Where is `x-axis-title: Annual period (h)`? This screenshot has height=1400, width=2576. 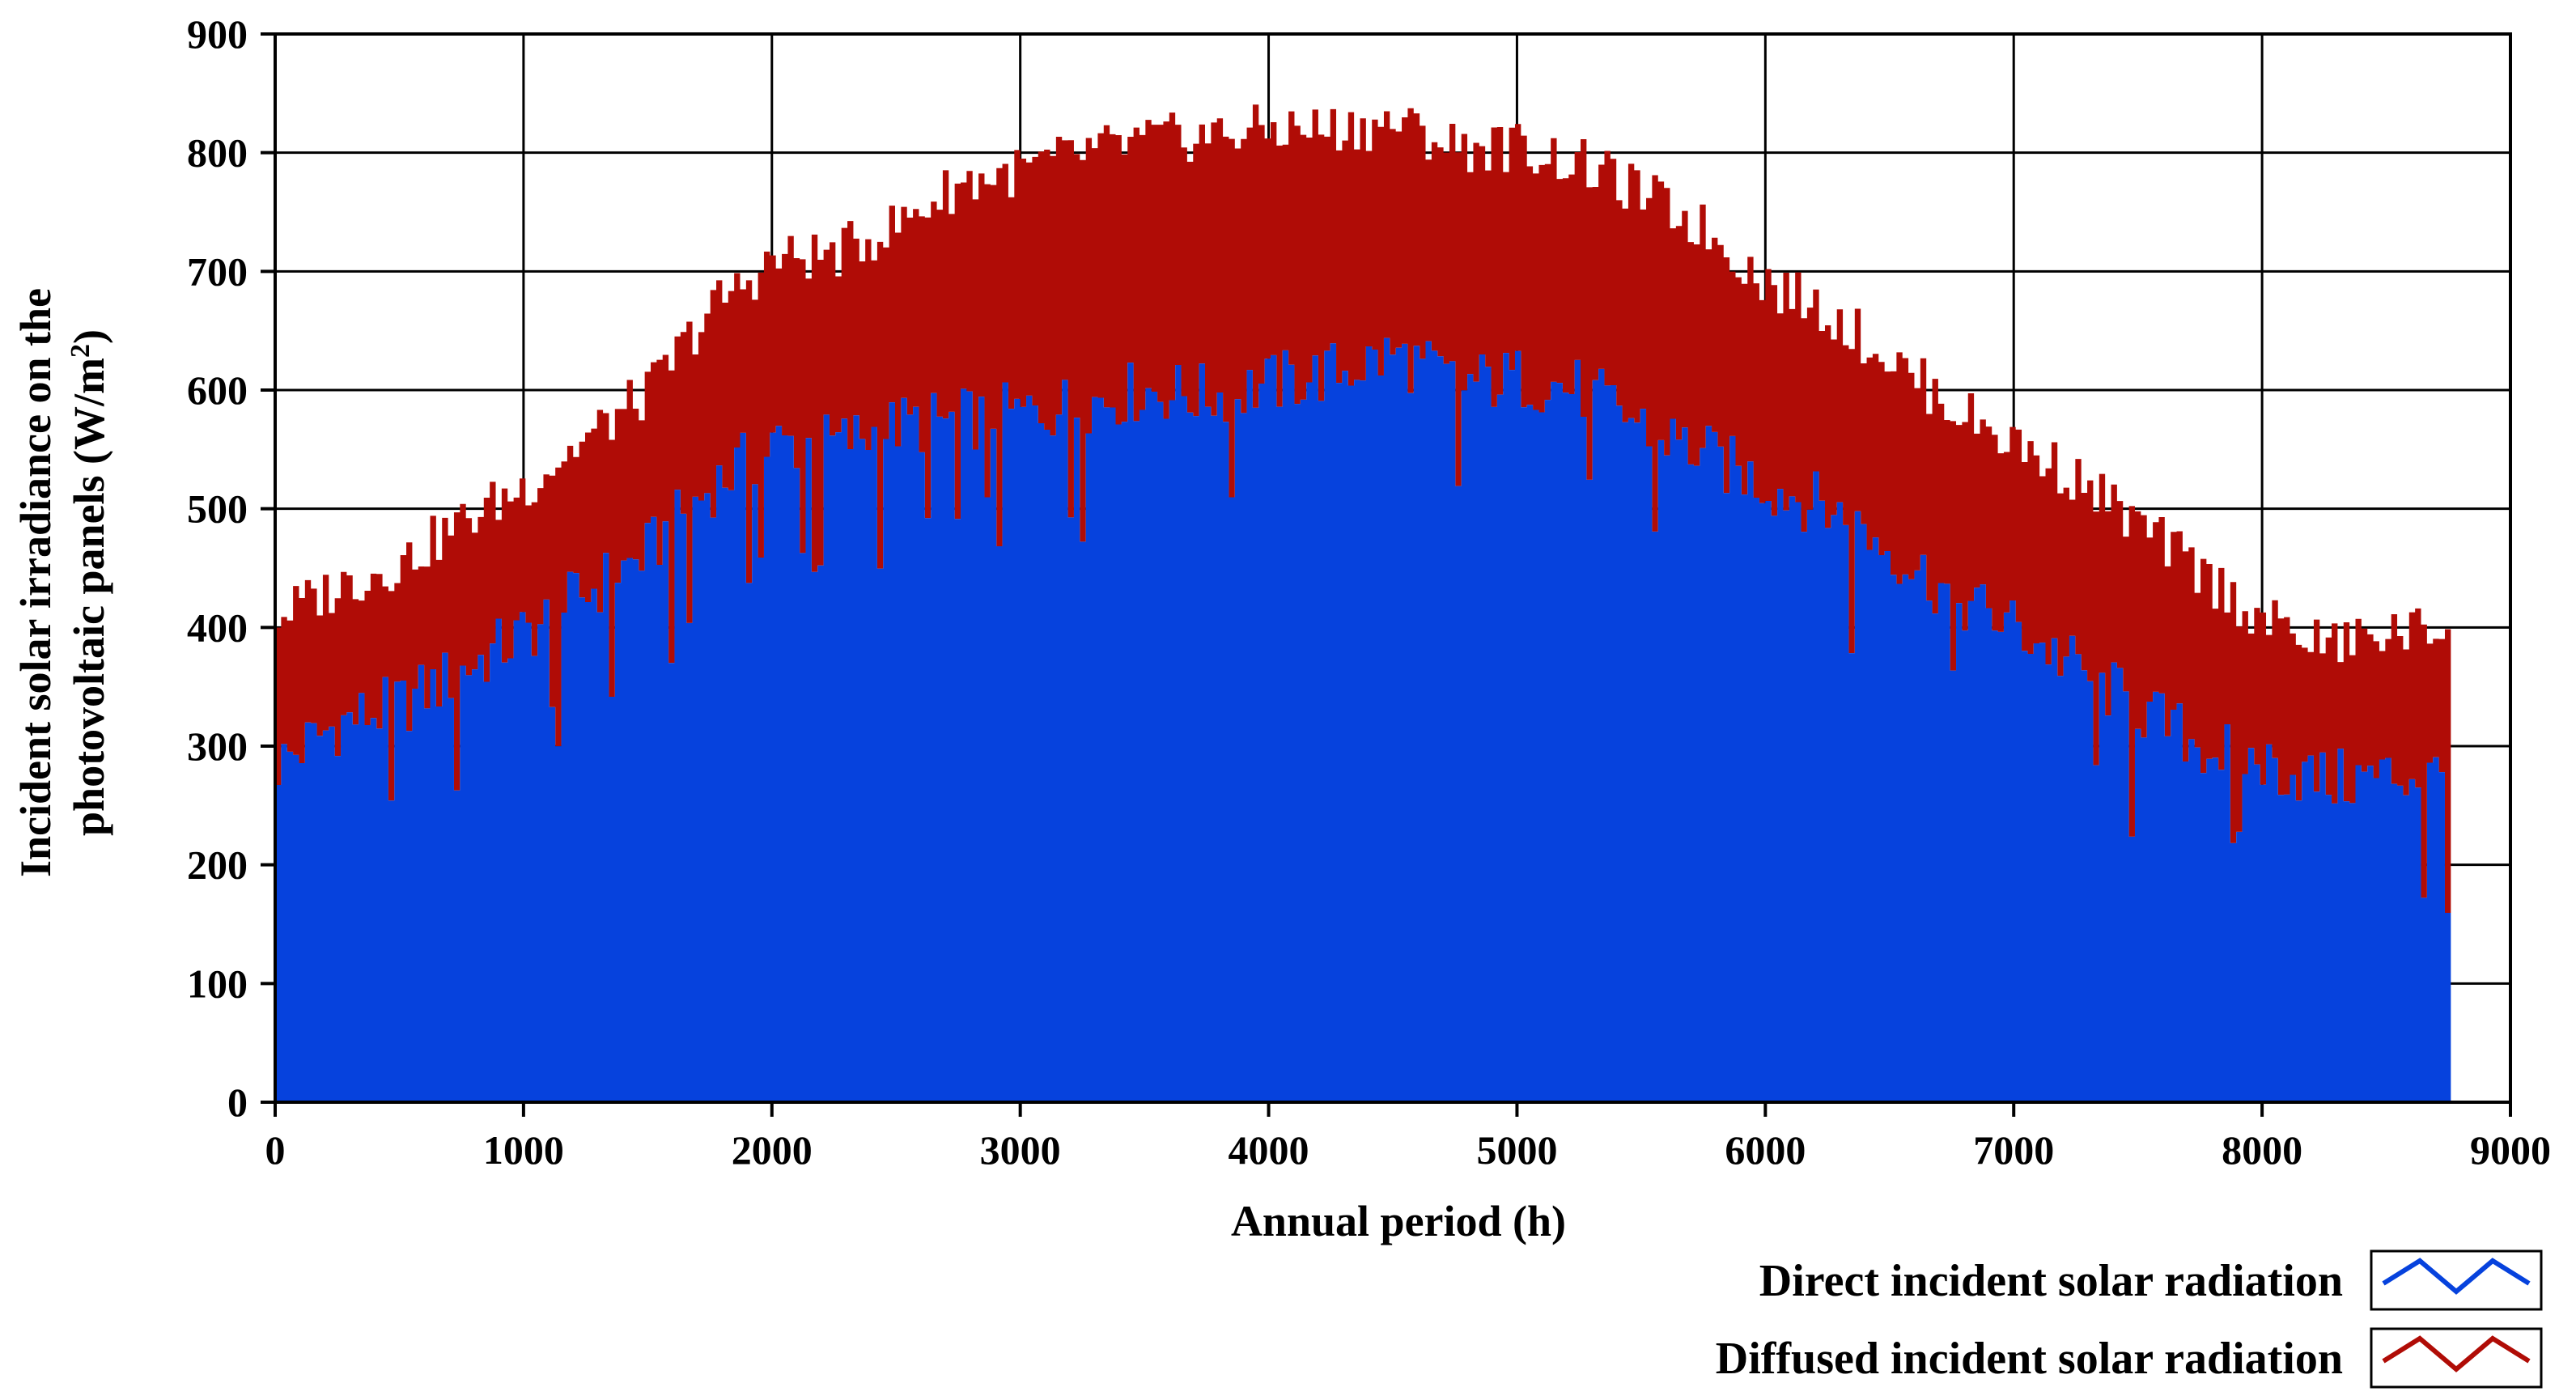
x-axis-title: Annual period (h) is located at coordinates (1398, 1221).